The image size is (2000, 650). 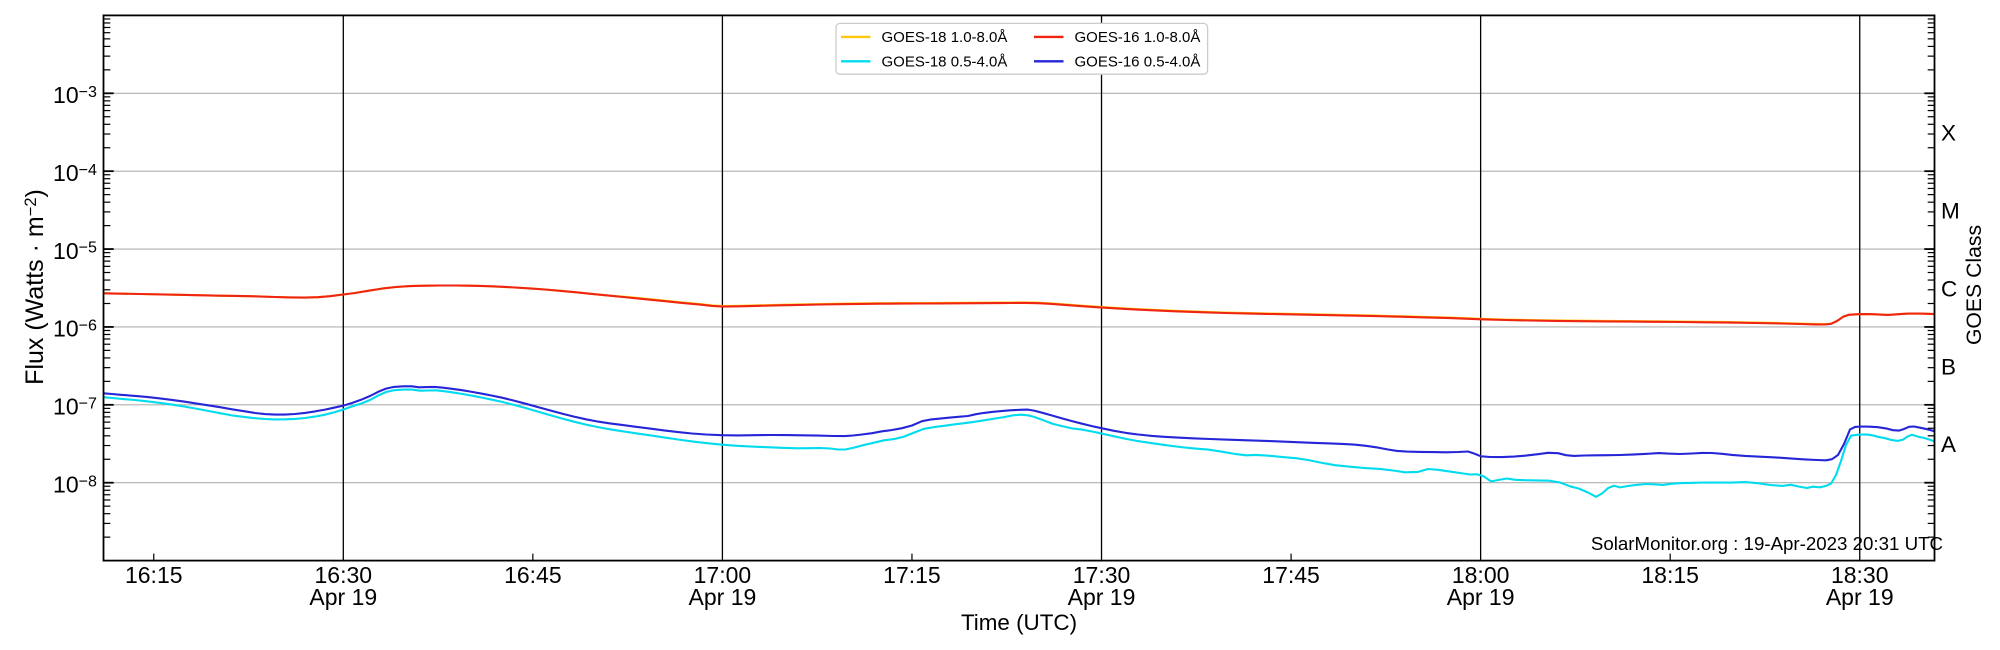 What do you see at coordinates (1138, 62) in the screenshot?
I see `svg-text: GOES-16 0.5-4.0Å` at bounding box center [1138, 62].